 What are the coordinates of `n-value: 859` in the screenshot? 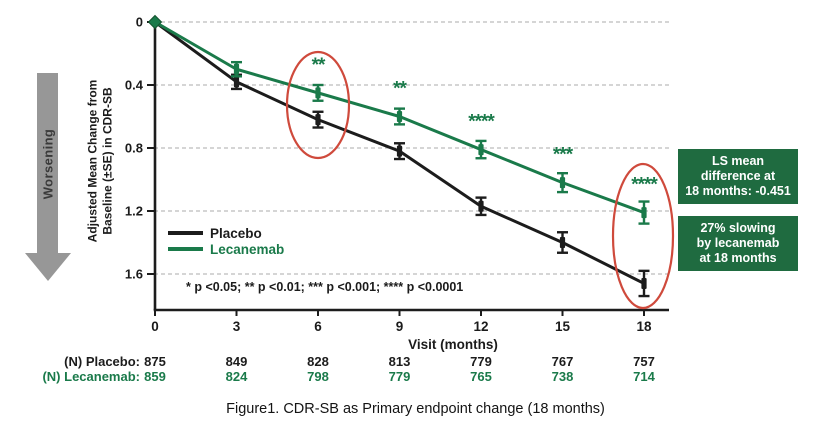 It's located at (155, 376).